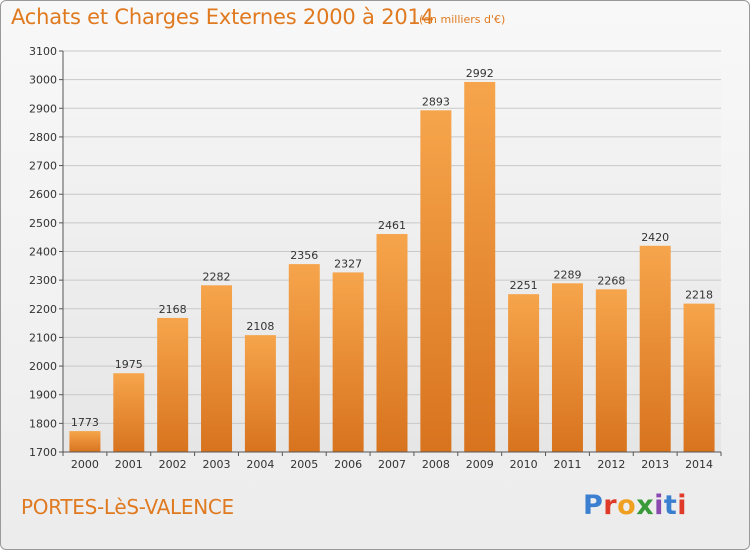 Image resolution: width=750 pixels, height=550 pixels. Describe the element at coordinates (480, 464) in the screenshot. I see `x-tick-label-2009: 2009` at that location.